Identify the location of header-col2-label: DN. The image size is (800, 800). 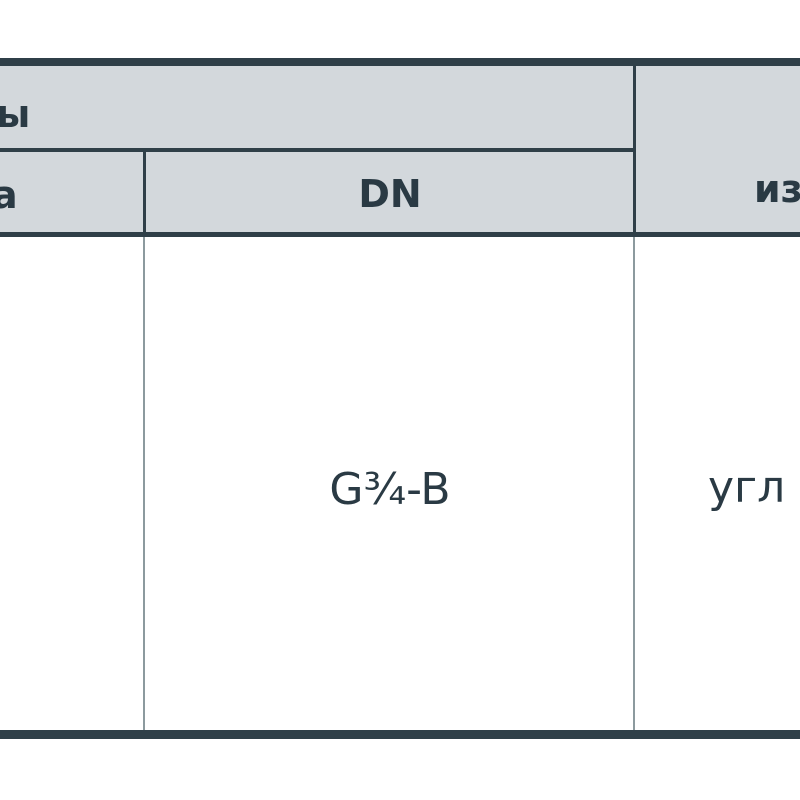
(390, 194).